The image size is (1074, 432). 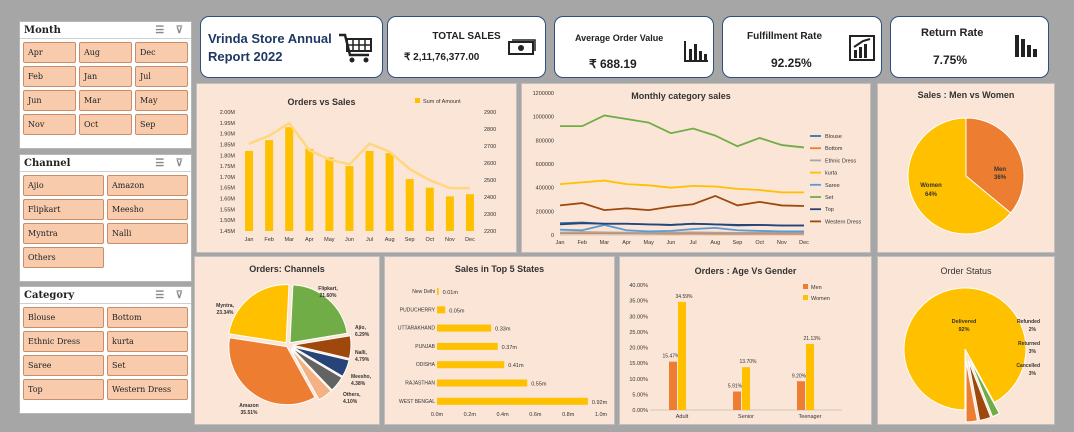 What do you see at coordinates (834, 149) in the screenshot?
I see `legend-label: Bottom` at bounding box center [834, 149].